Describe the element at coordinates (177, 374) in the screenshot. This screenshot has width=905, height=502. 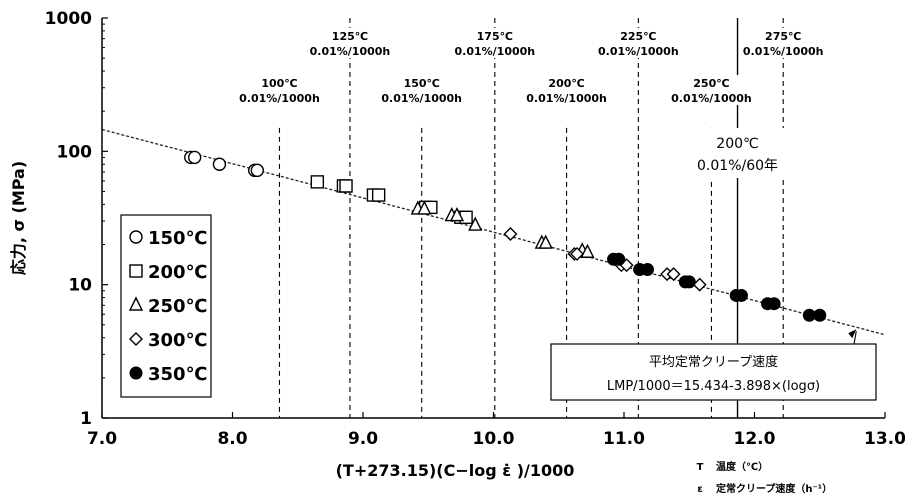
I see `legend-entry: 350℃` at that location.